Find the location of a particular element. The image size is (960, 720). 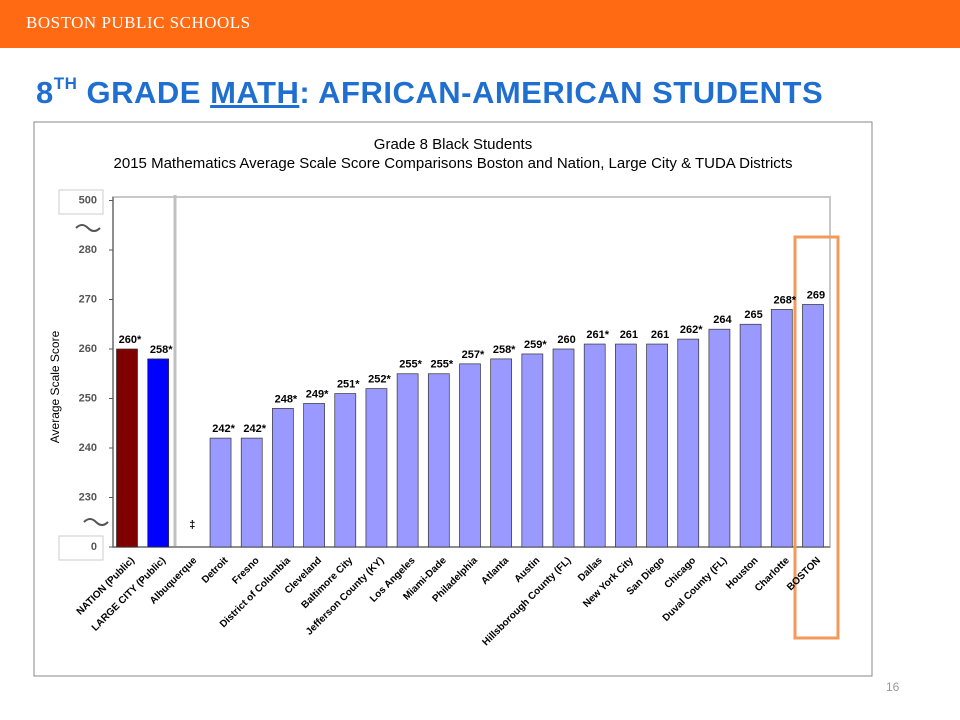

x-tick-label: Atlanta is located at coordinates (495, 571).